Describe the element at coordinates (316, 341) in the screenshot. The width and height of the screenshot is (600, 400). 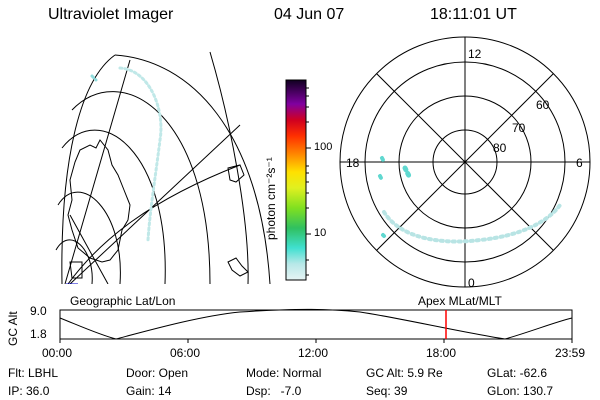
I see `altitude-x-ticks` at that location.